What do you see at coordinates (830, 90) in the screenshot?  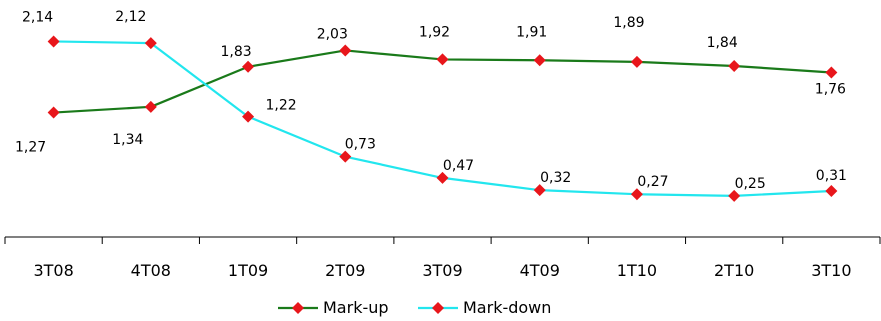 I see `data-label: 1,76` at bounding box center [830, 90].